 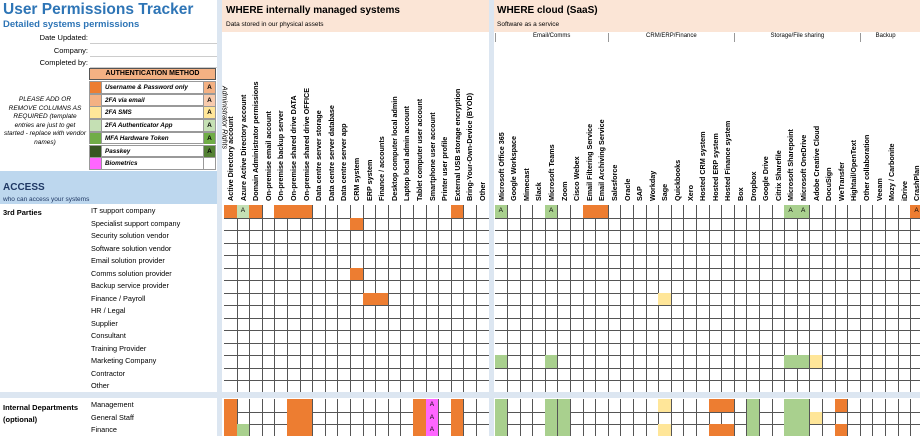 What do you see at coordinates (155, 56) in the screenshot?
I see `company-field` at bounding box center [155, 56].